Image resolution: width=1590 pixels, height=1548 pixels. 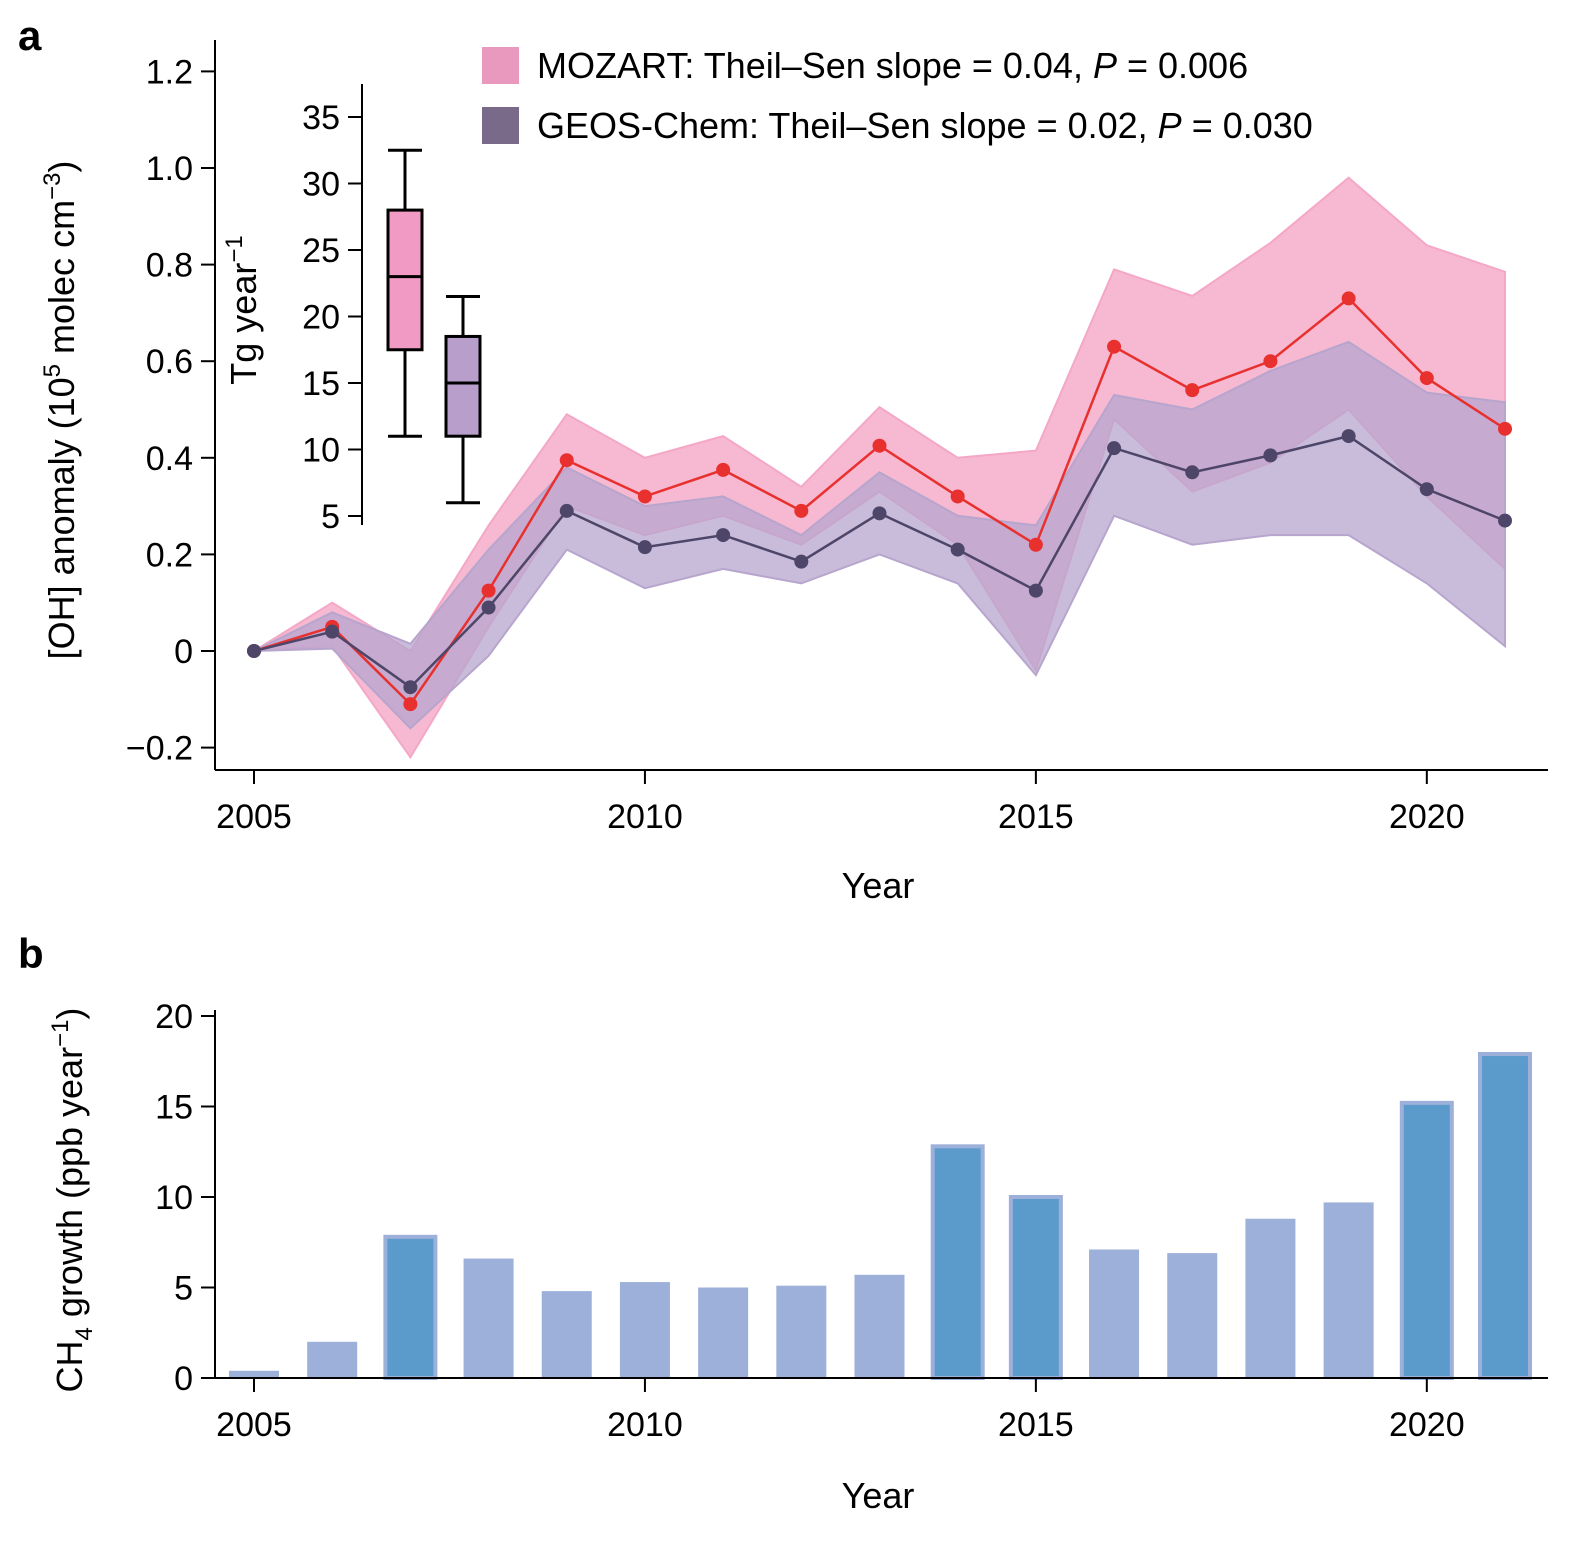 What do you see at coordinates (878, 1495) in the screenshot?
I see `panel-b-x-axis-title: Year` at bounding box center [878, 1495].